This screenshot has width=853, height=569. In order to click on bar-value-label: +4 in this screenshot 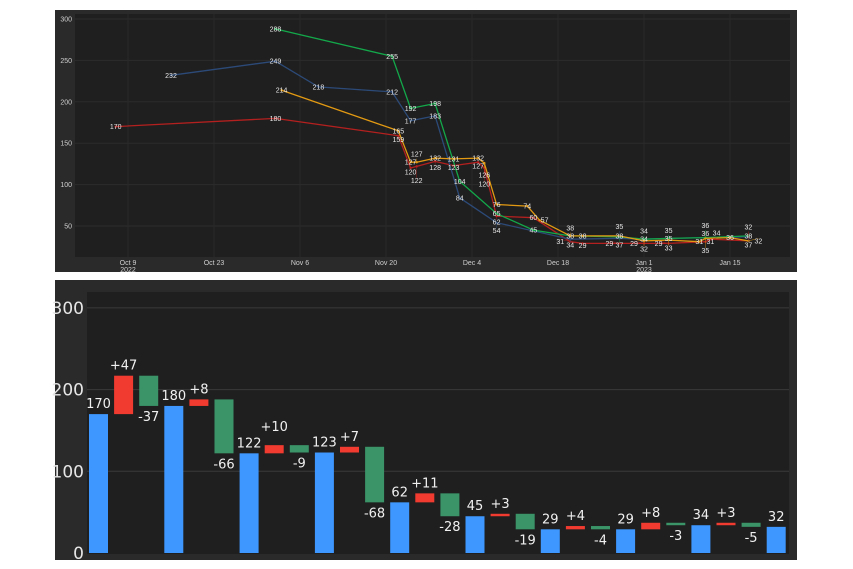, I will do `click(575, 516)`.